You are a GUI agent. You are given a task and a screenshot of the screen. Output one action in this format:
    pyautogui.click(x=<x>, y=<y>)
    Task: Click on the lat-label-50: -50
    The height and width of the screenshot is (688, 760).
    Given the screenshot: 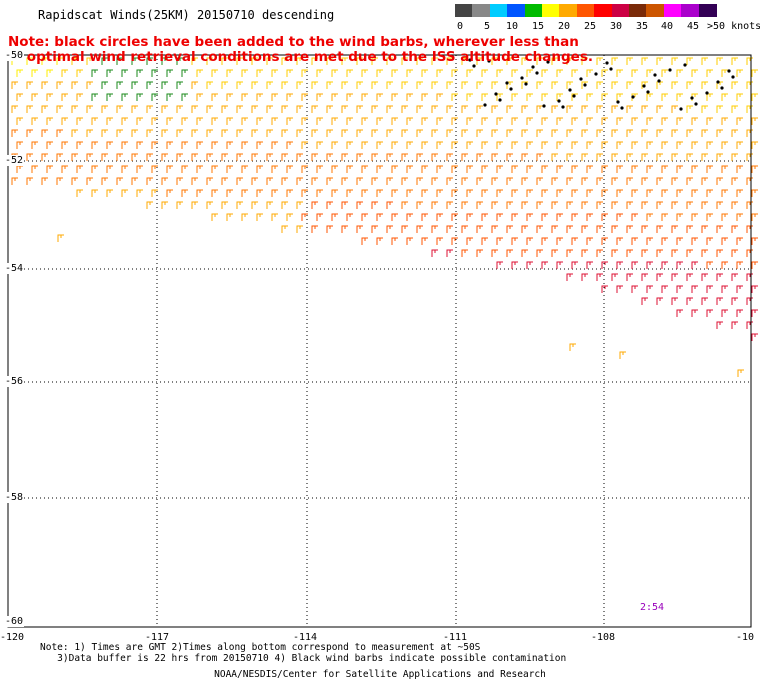 What is the action you would take?
    pyautogui.click(x=14, y=55)
    